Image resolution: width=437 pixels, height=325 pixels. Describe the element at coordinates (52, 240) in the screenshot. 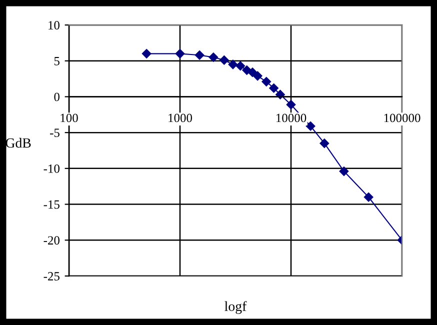

I see `y-tick-label: -20` at that location.